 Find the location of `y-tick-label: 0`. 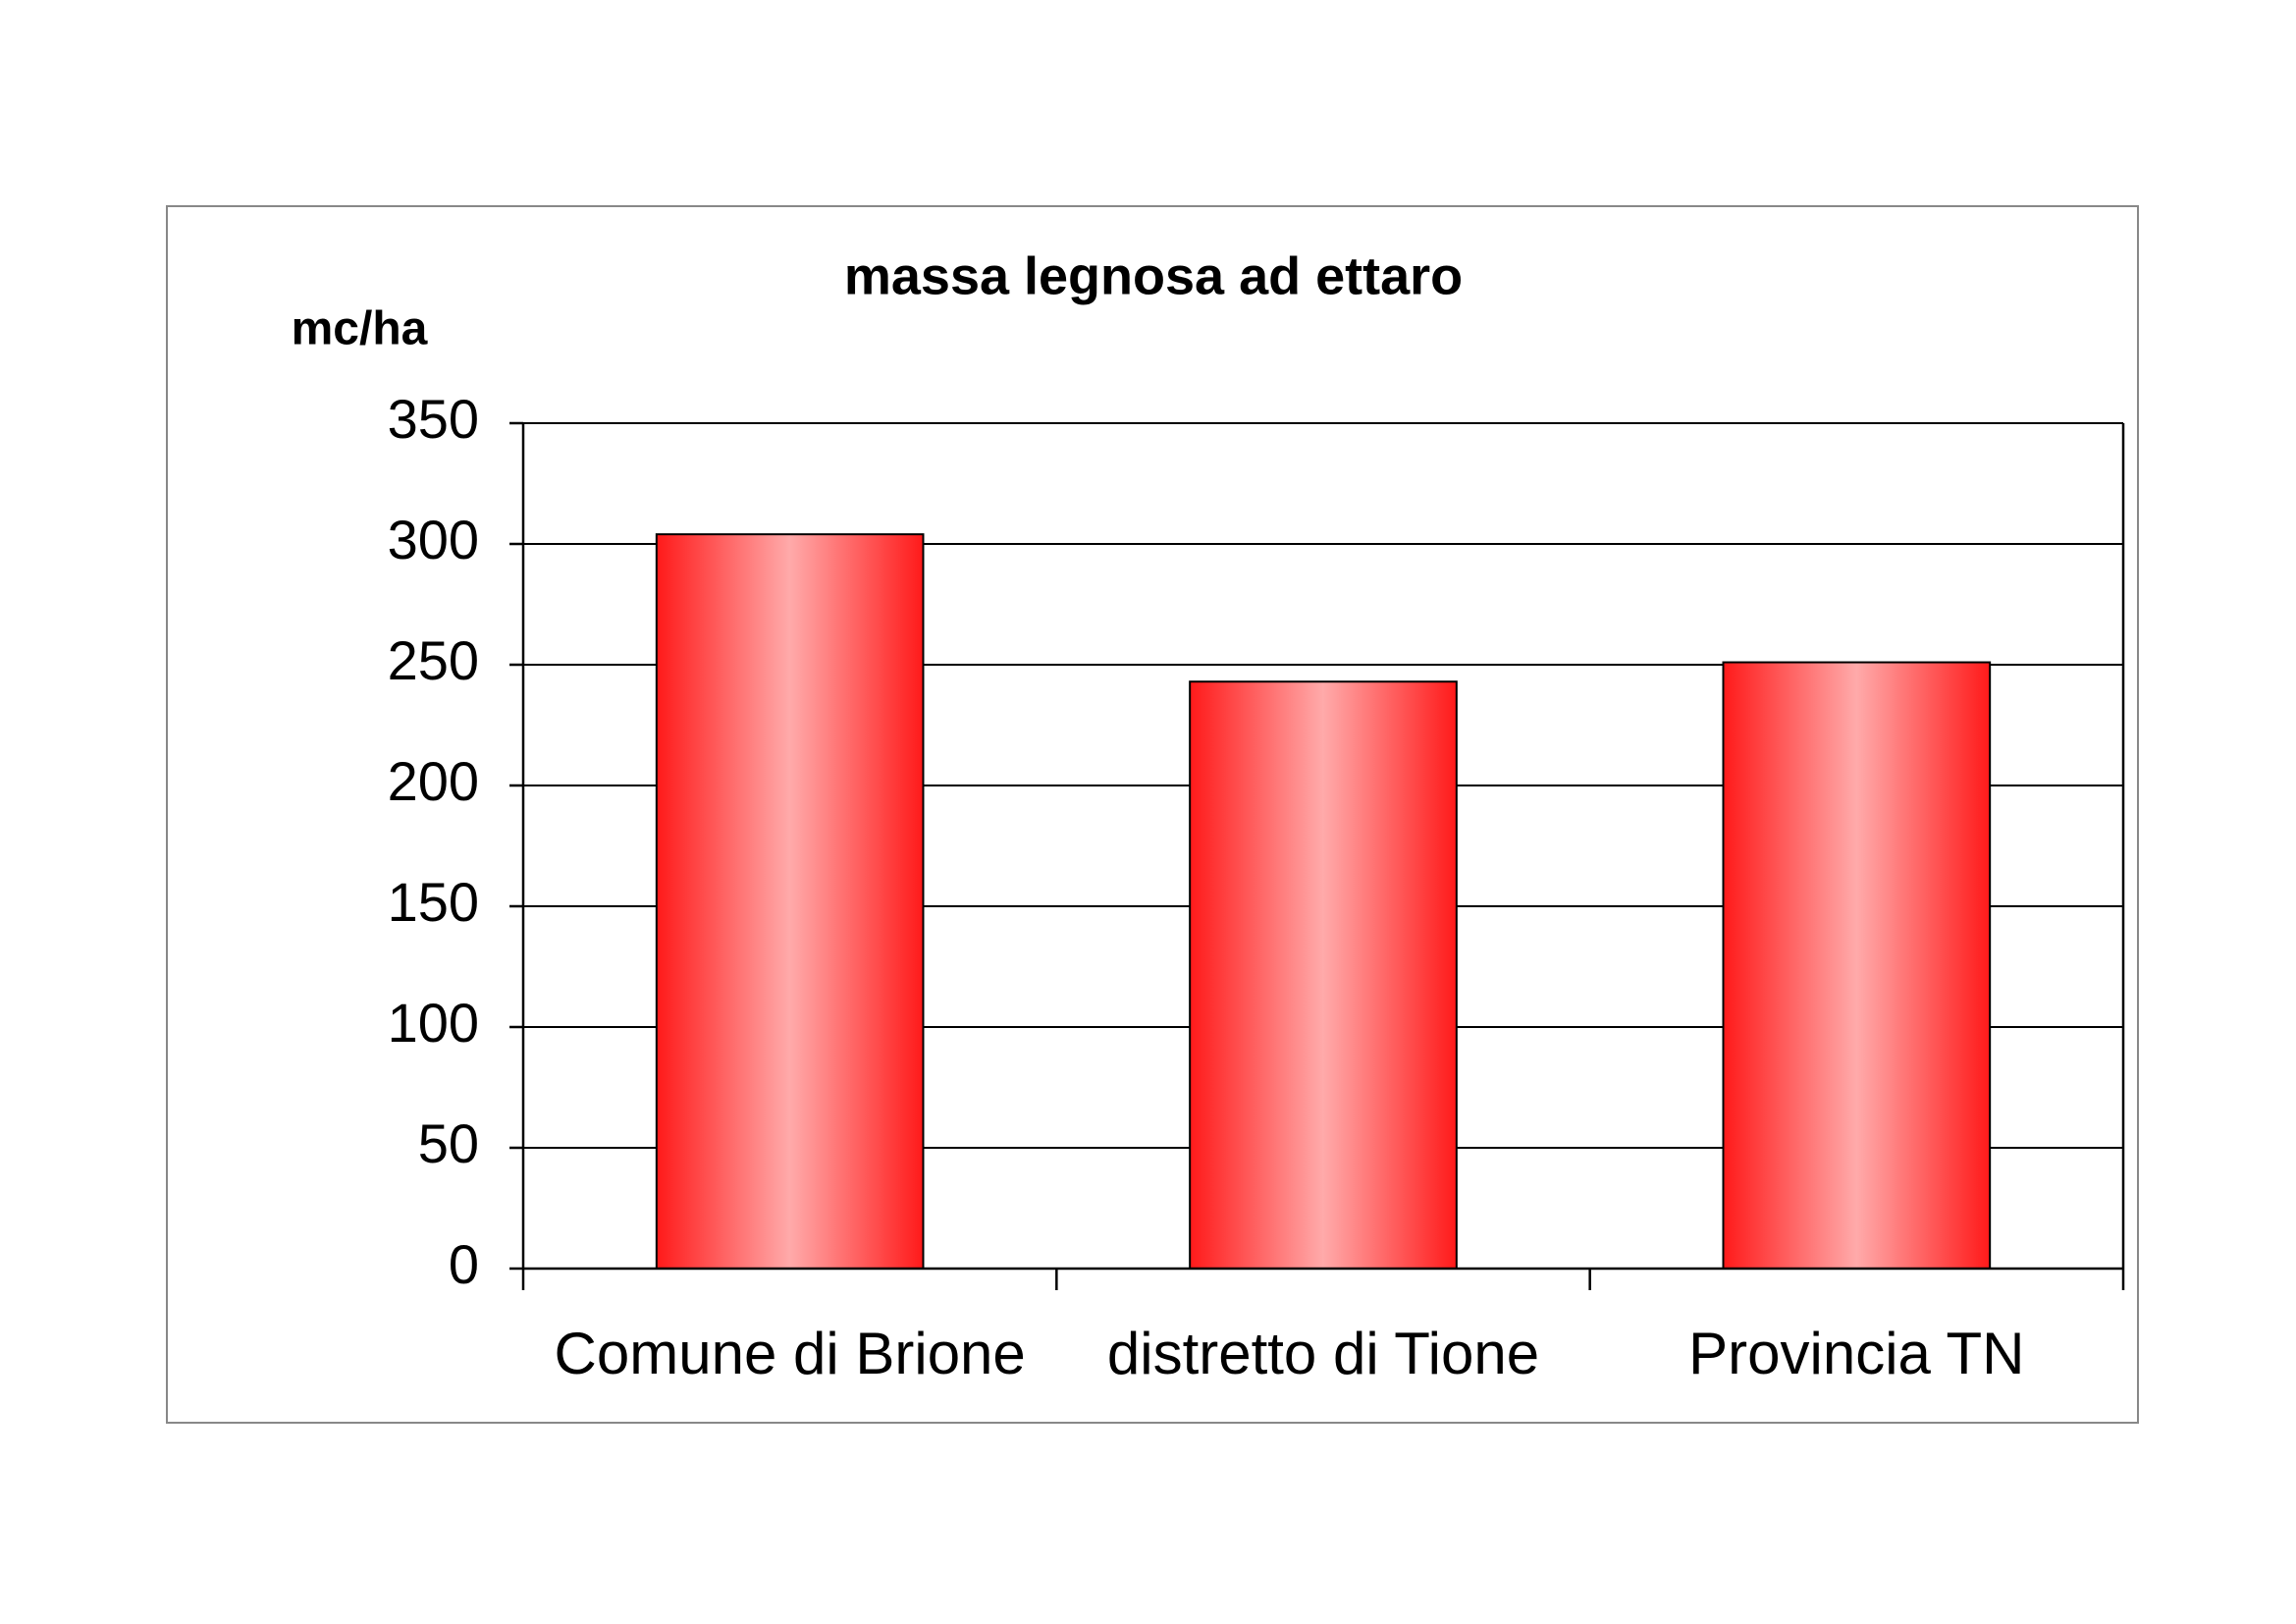

y-tick-label: 0 is located at coordinates (464, 1264).